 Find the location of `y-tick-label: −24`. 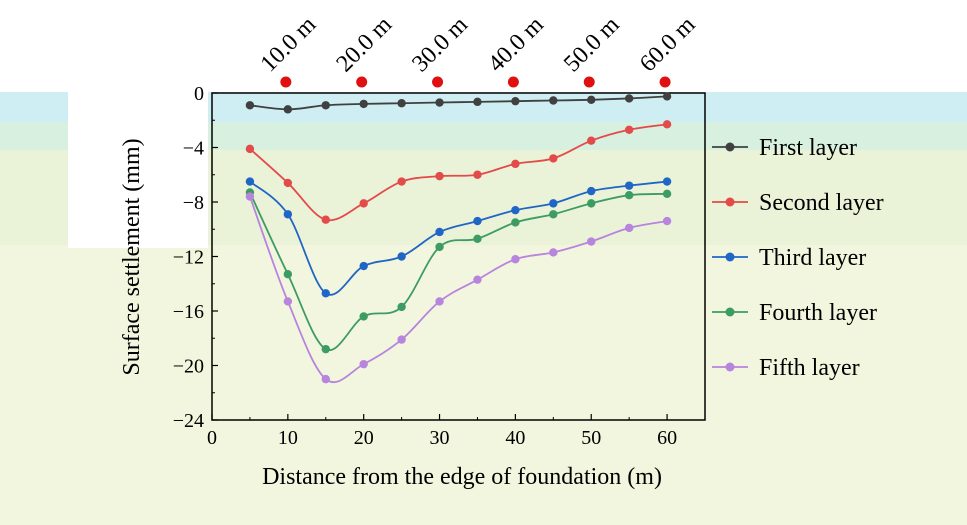

y-tick-label: −24 is located at coordinates (188, 421).